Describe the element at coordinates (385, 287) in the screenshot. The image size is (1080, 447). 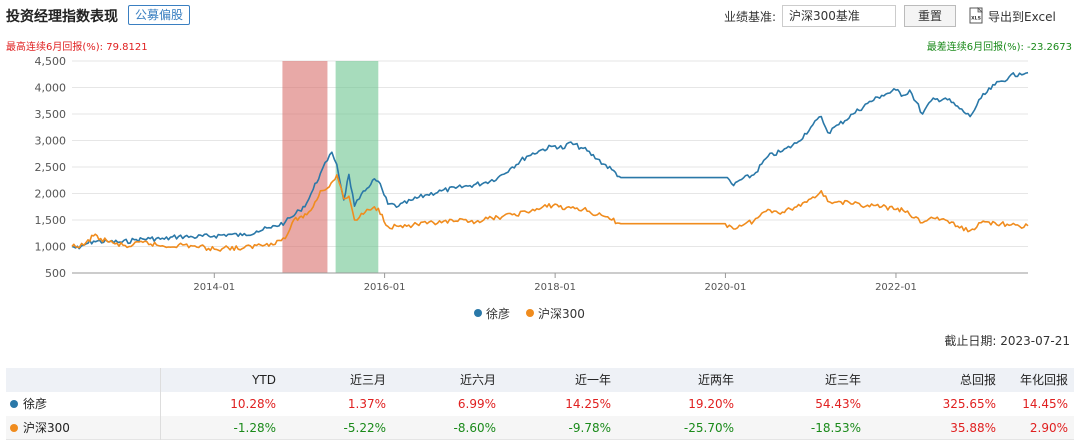
I see `x-tick-label: 2016-01` at that location.